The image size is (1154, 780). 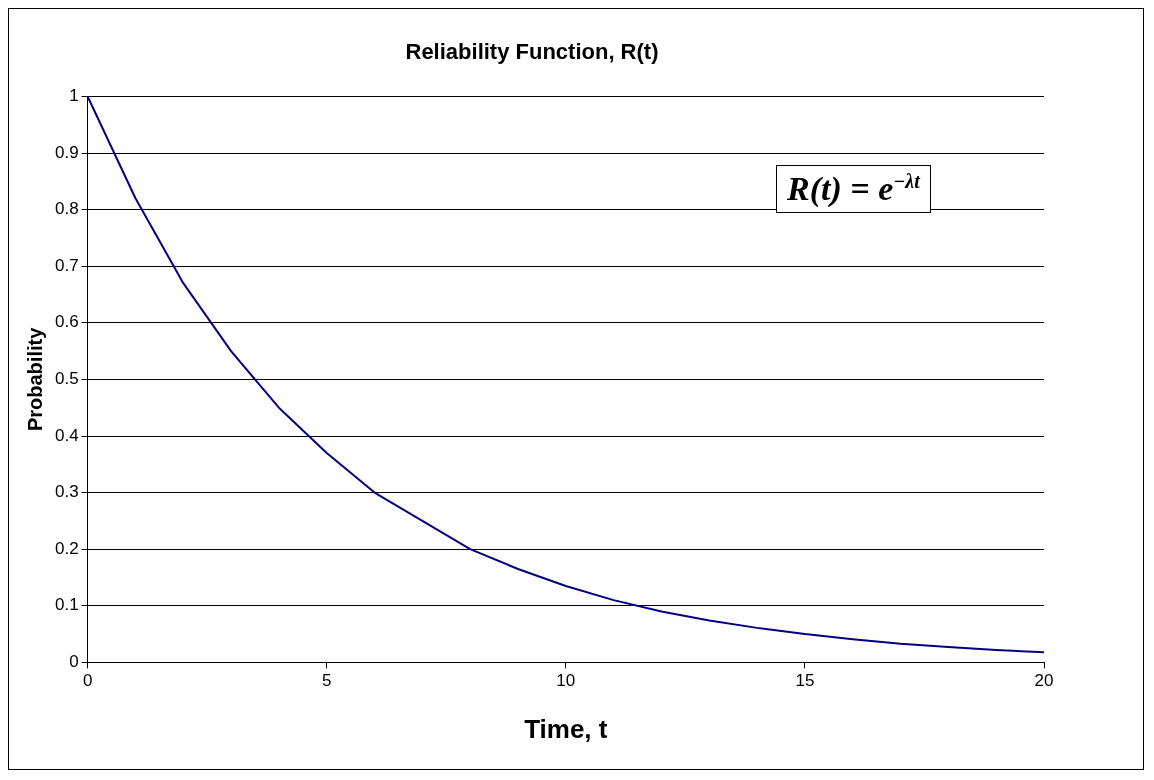 I want to click on x-tick-label: 5, so click(x=326, y=681).